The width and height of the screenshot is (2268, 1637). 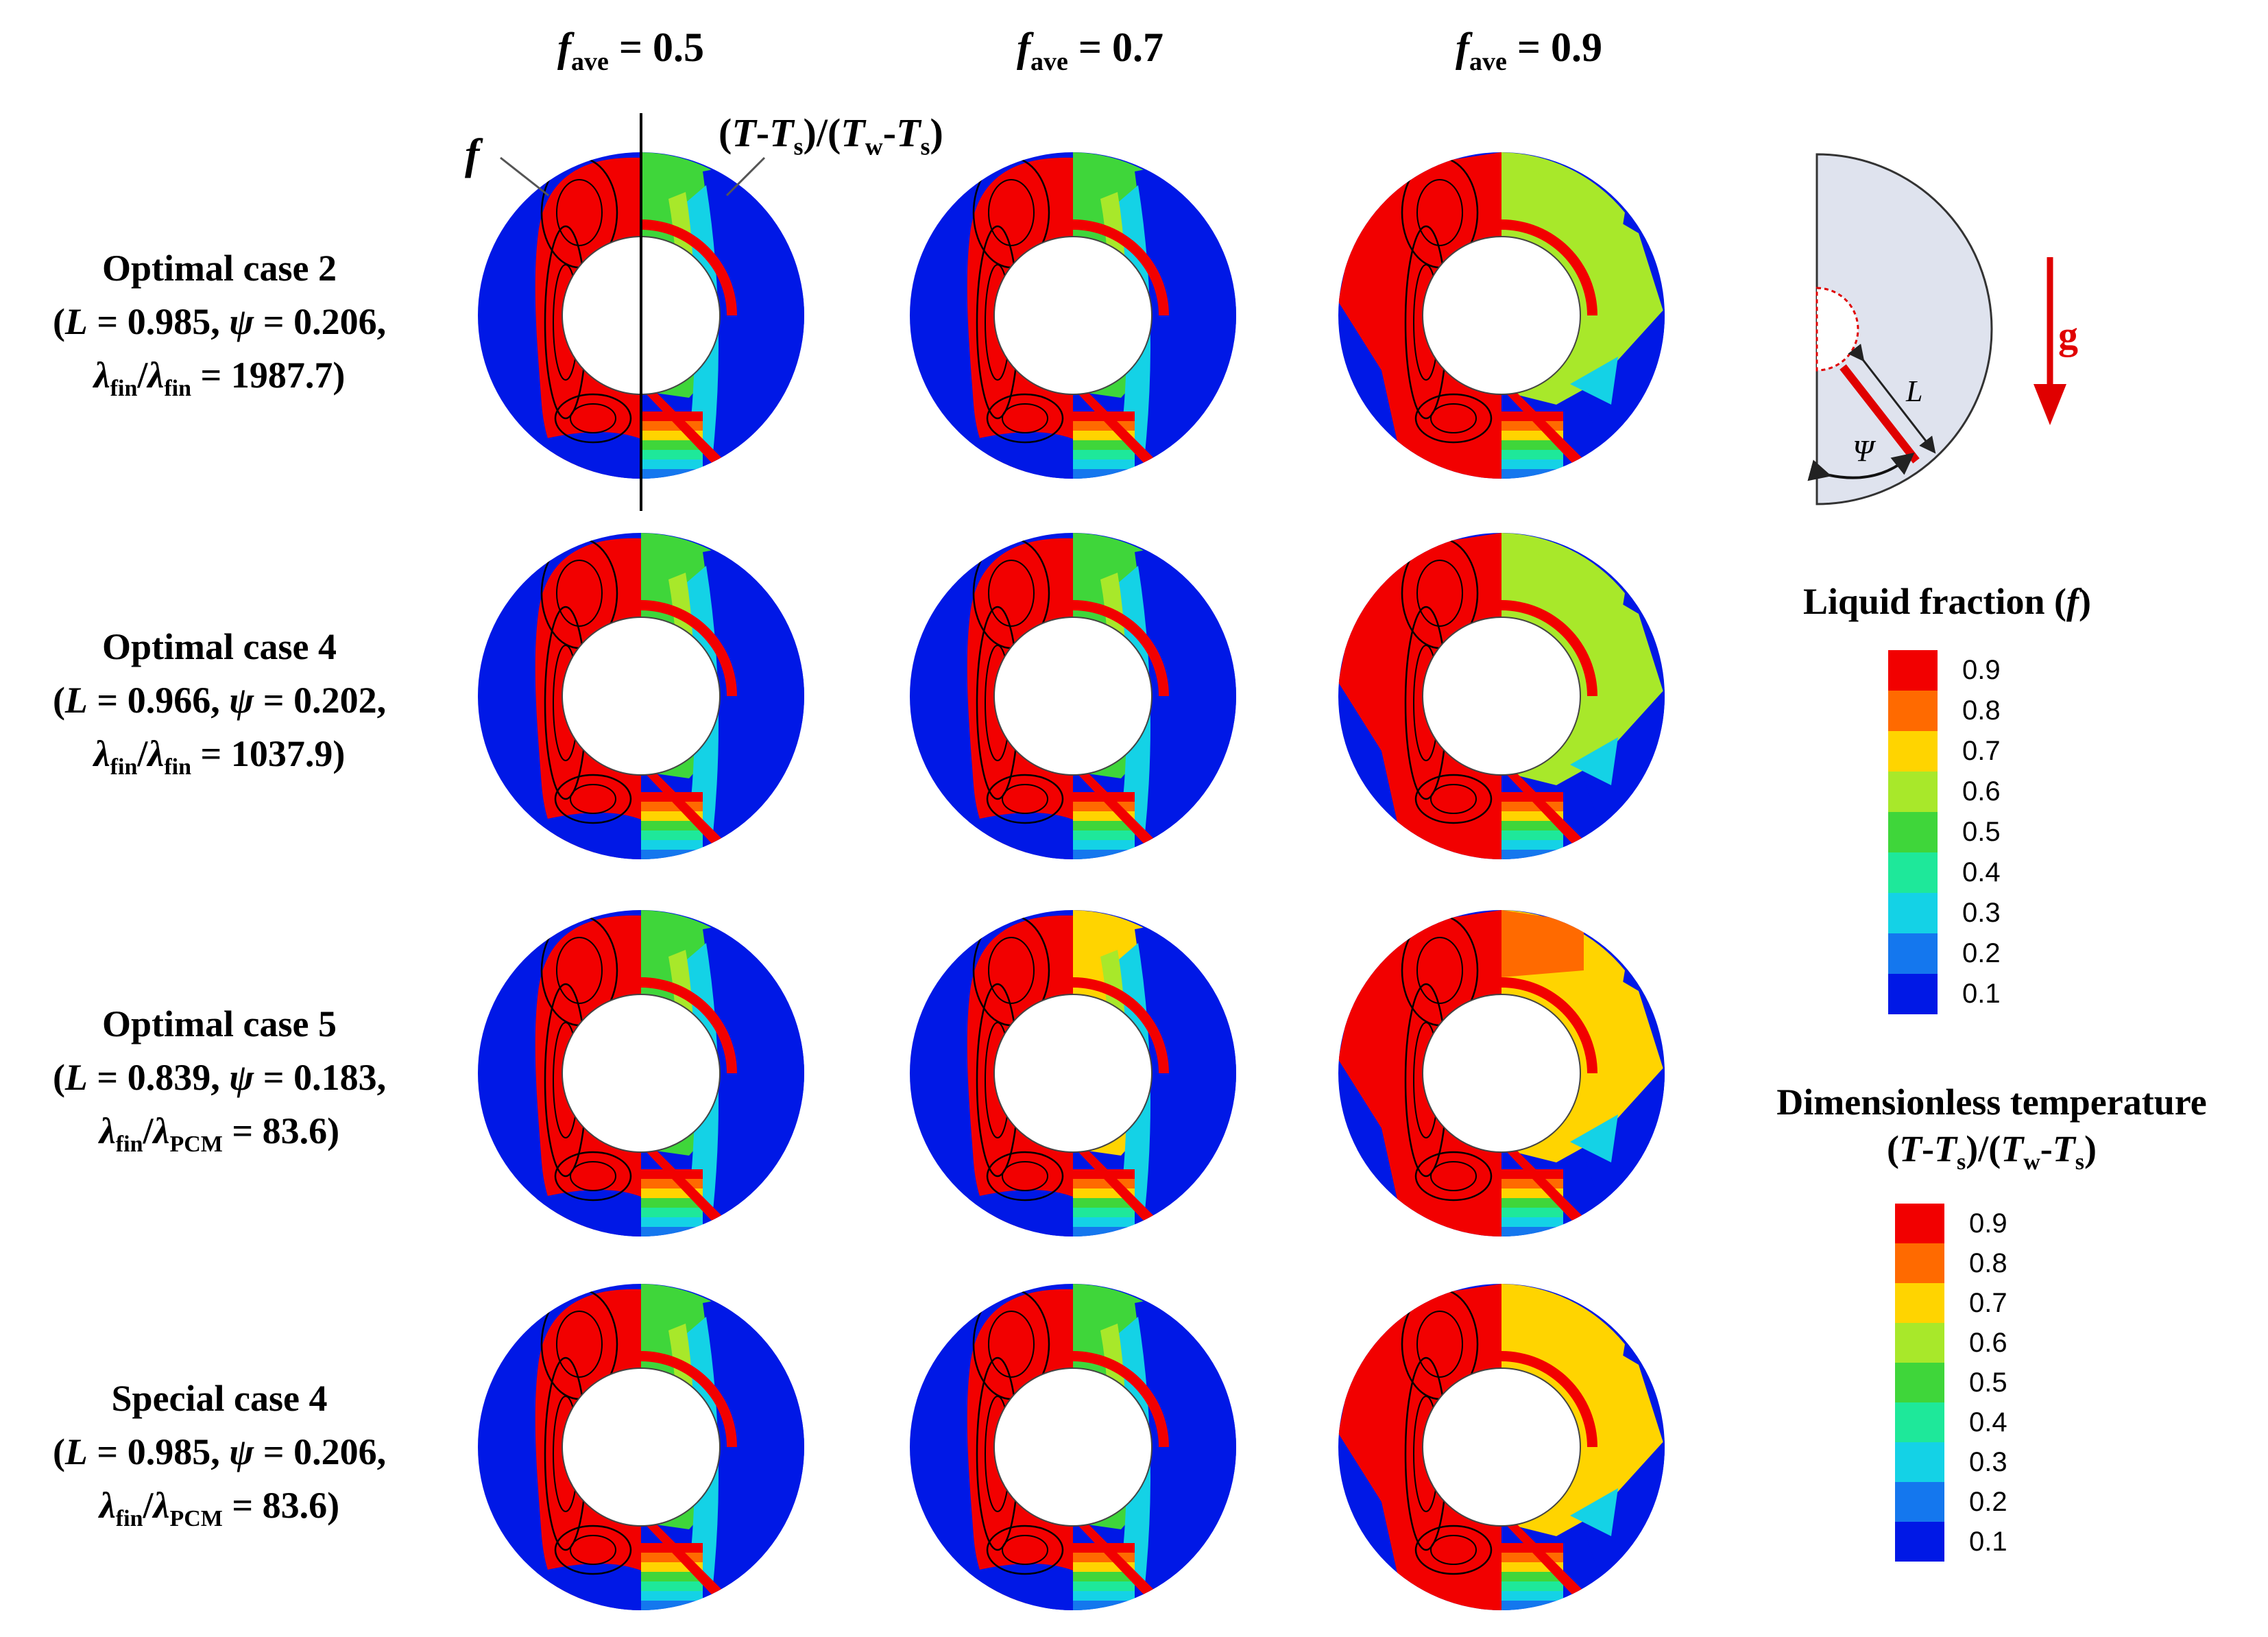 What do you see at coordinates (1420, 1447) in the screenshot?
I see `liquid-region` at bounding box center [1420, 1447].